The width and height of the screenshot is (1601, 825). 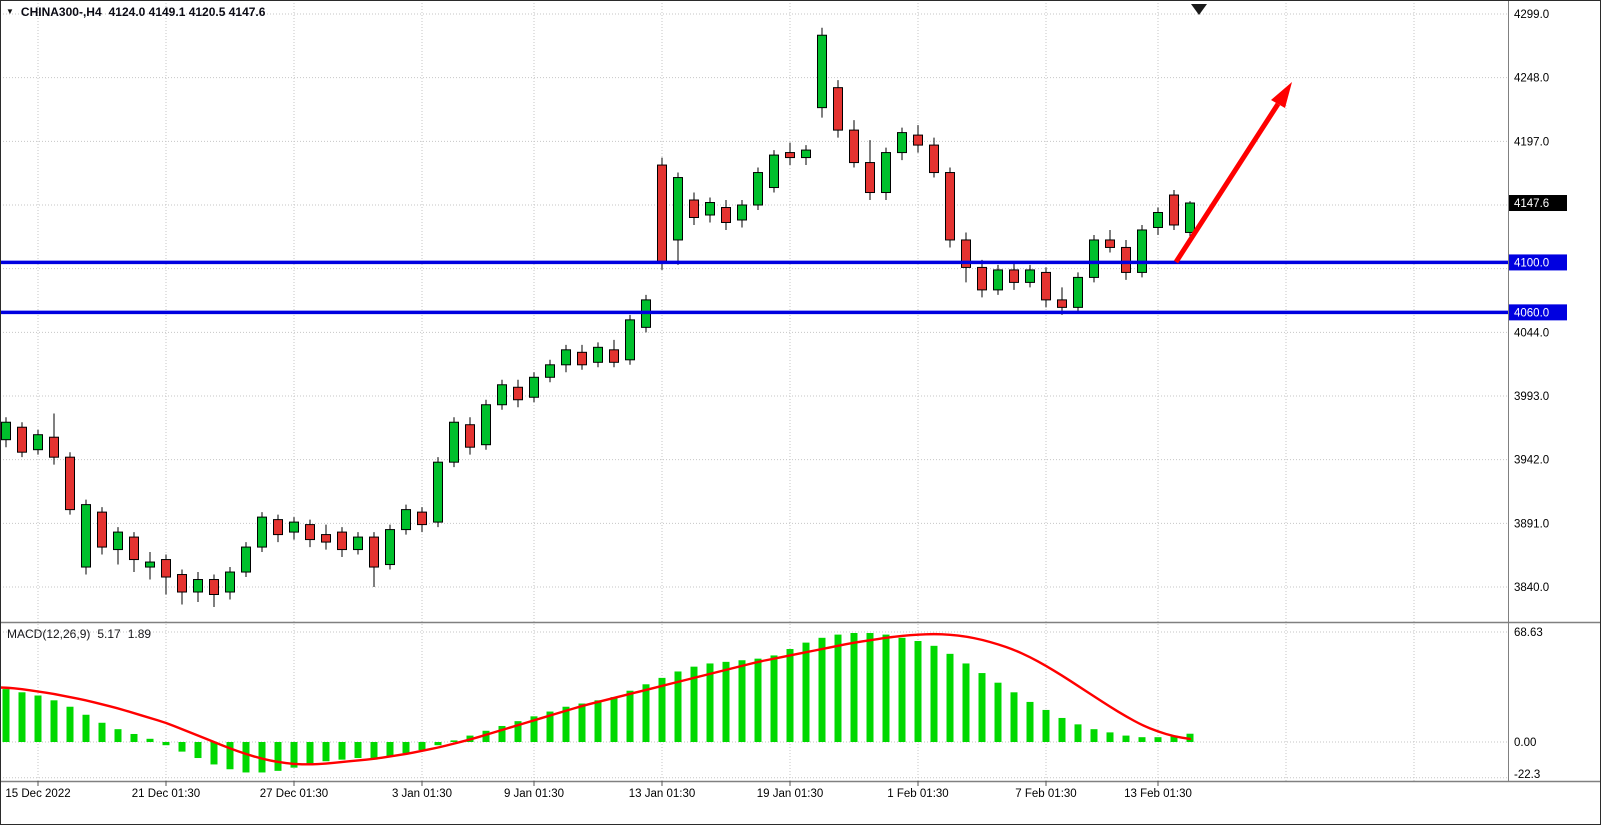 What do you see at coordinates (1531, 333) in the screenshot?
I see `price-axis-label: 4044.0` at bounding box center [1531, 333].